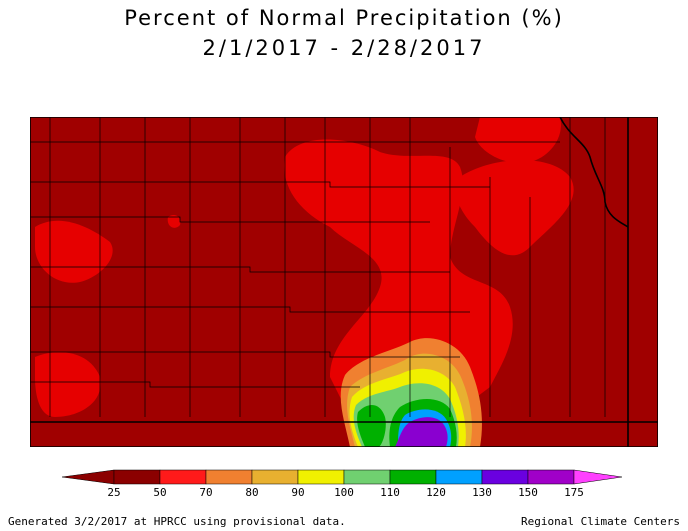 The width and height of the screenshot is (688, 531). Describe the element at coordinates (528, 492) in the screenshot. I see `legend-tick-label: 150` at that location.